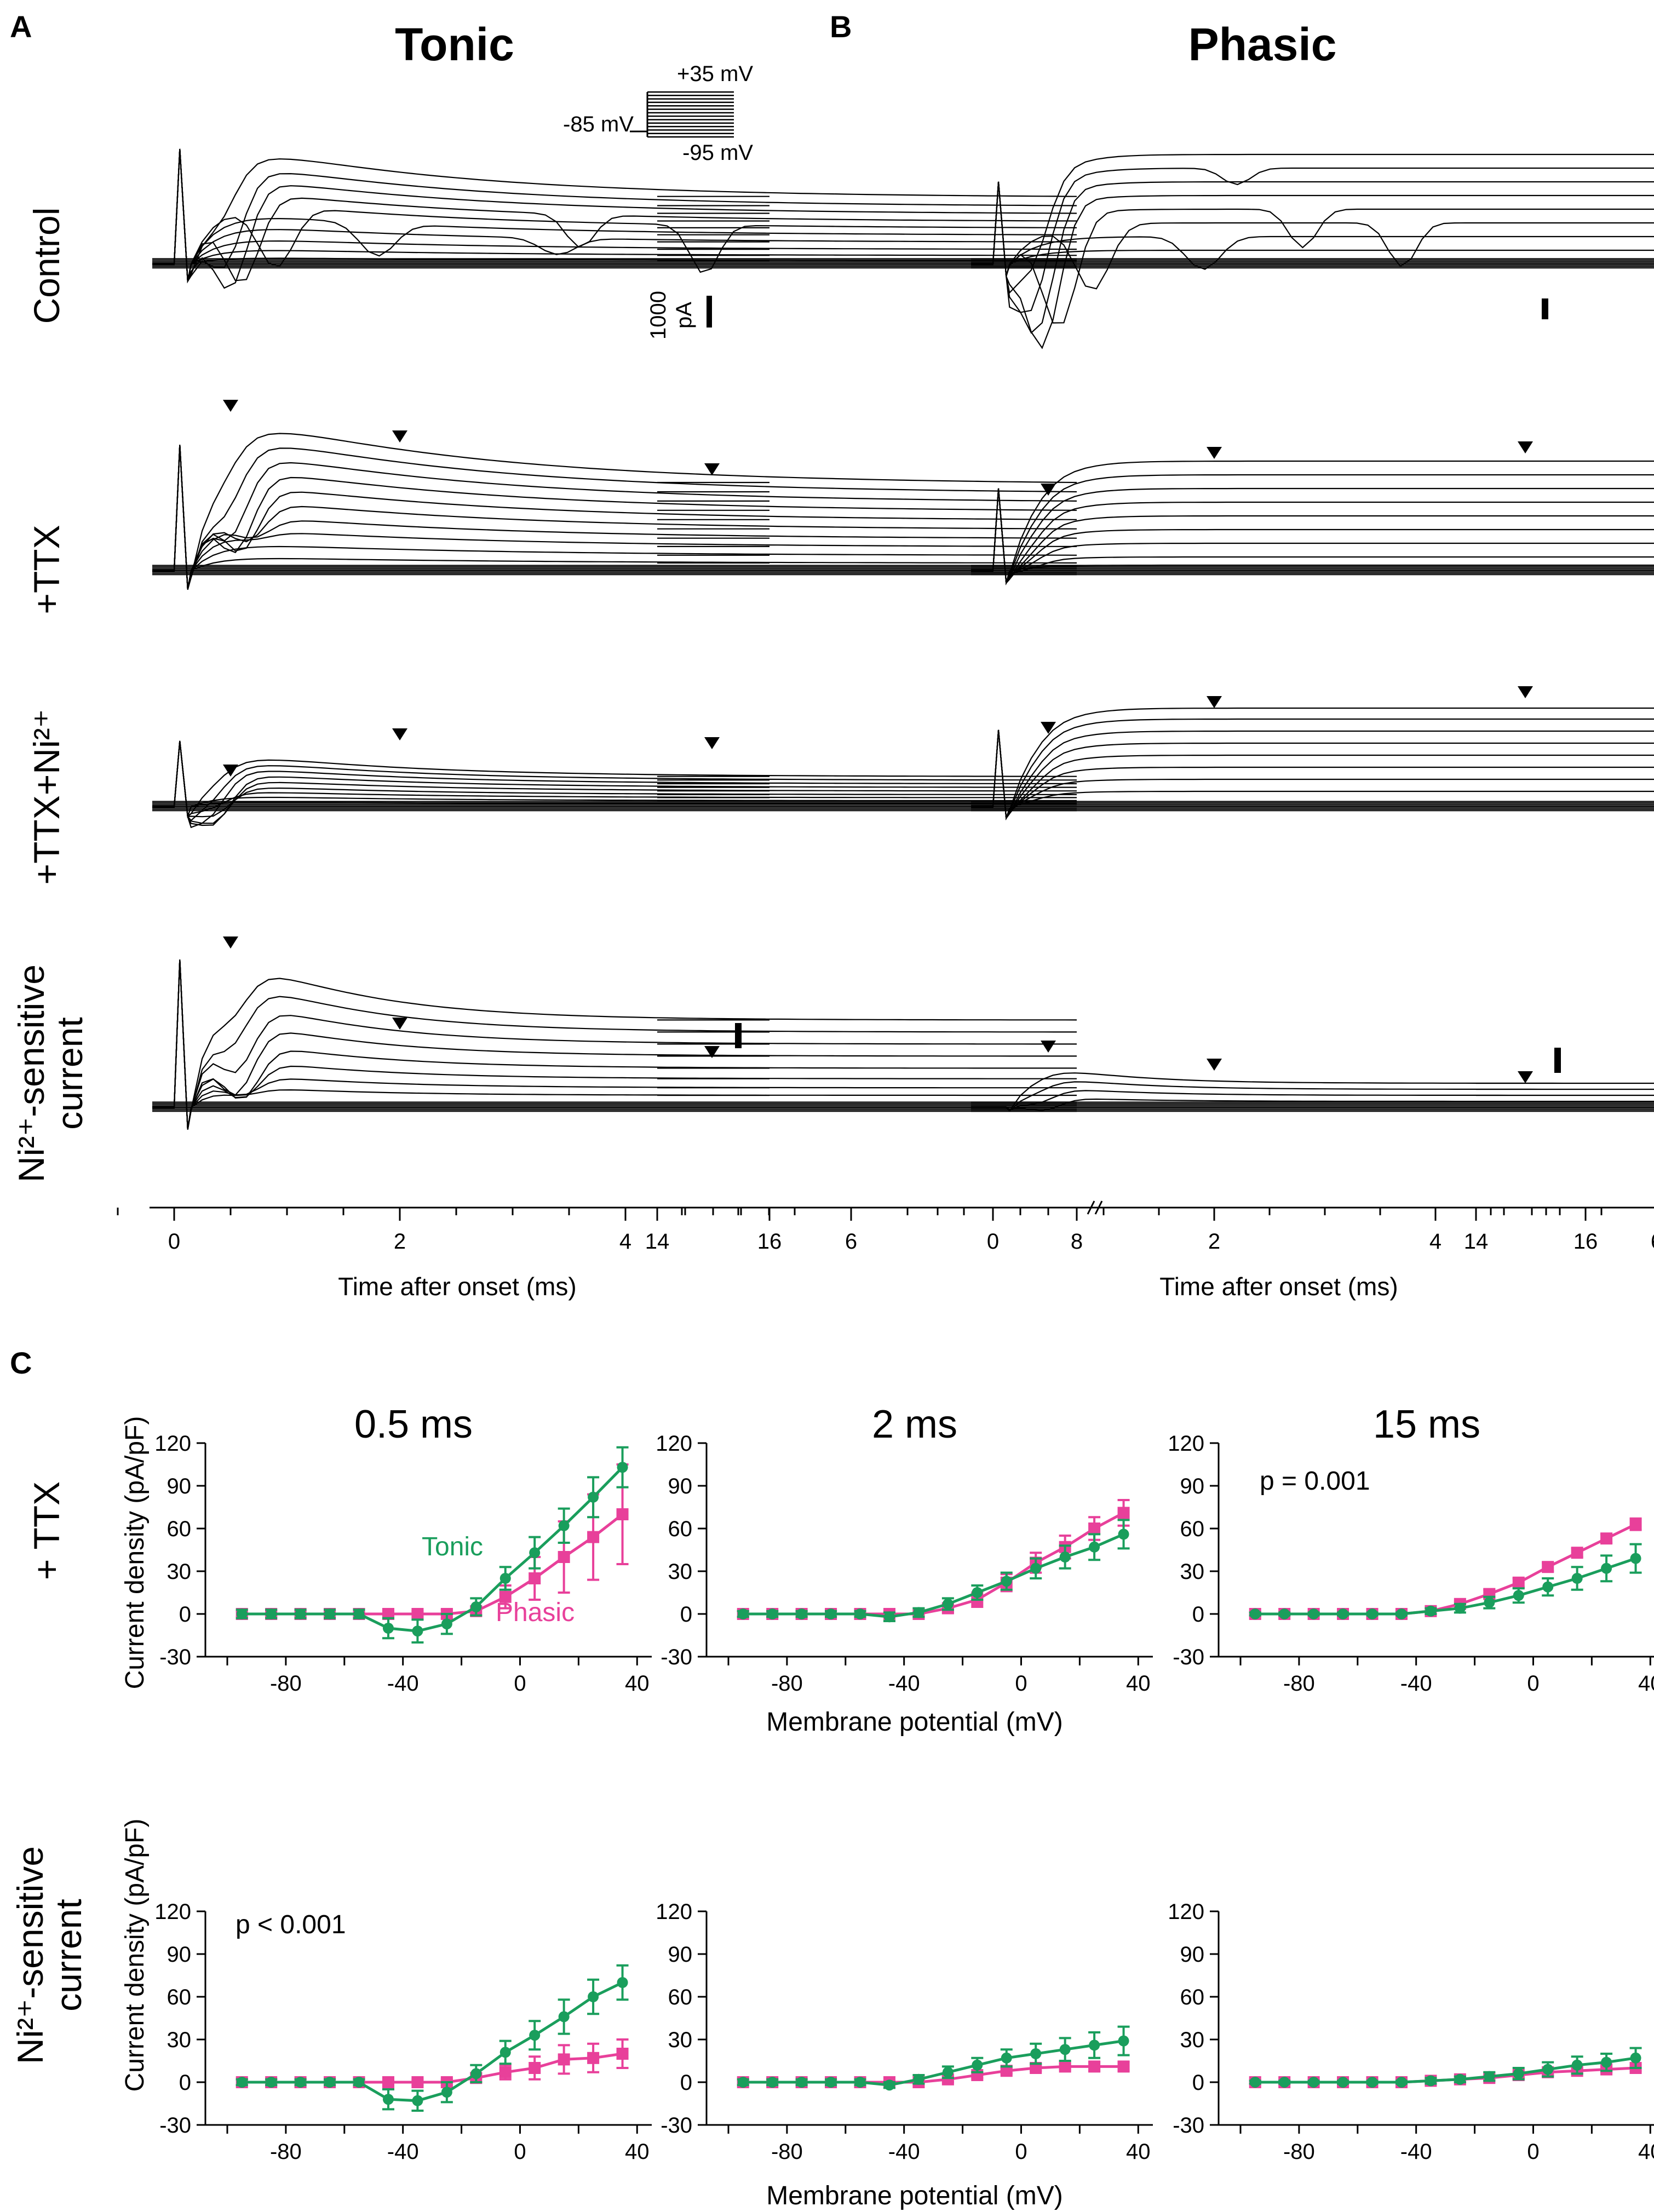 The width and height of the screenshot is (1654, 2212). Describe the element at coordinates (21, 26) in the screenshot. I see `panel-label-a: A` at that location.